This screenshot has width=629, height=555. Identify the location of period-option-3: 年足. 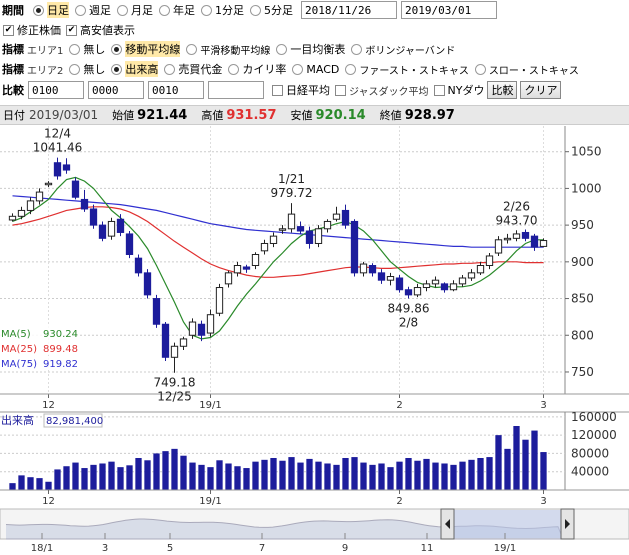
(177, 10).